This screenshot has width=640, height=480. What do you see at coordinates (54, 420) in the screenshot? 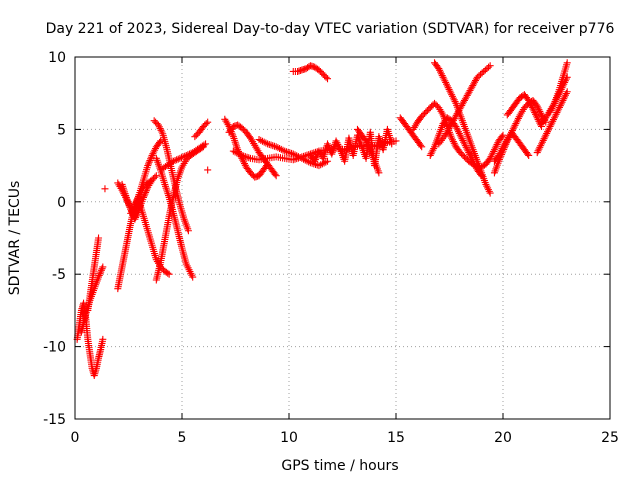
I see `y-tick-label: -15` at bounding box center [54, 420].